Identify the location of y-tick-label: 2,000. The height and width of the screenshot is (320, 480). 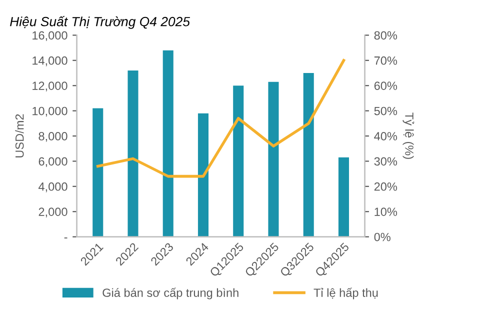
(53, 213).